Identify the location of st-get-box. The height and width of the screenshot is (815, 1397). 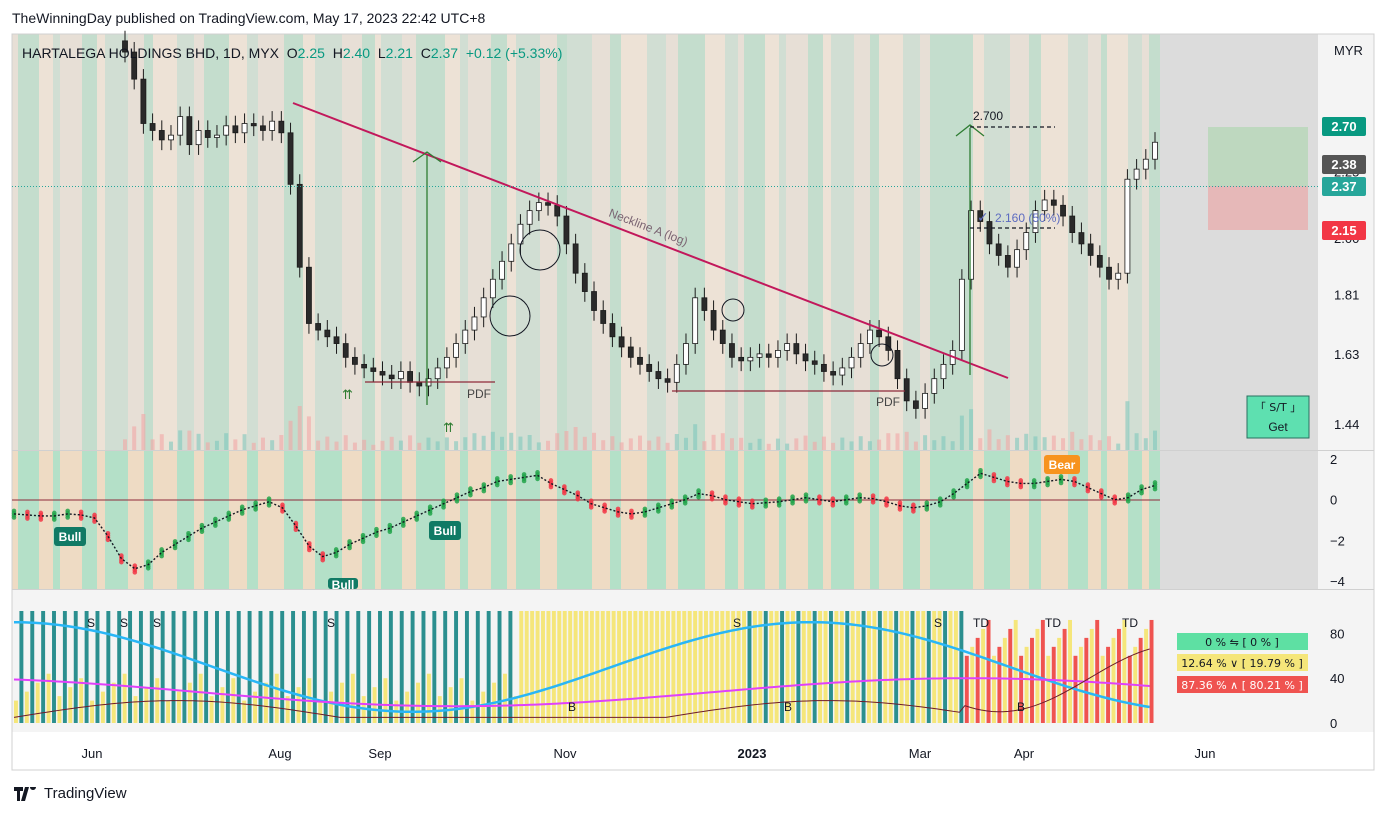
(1278, 417).